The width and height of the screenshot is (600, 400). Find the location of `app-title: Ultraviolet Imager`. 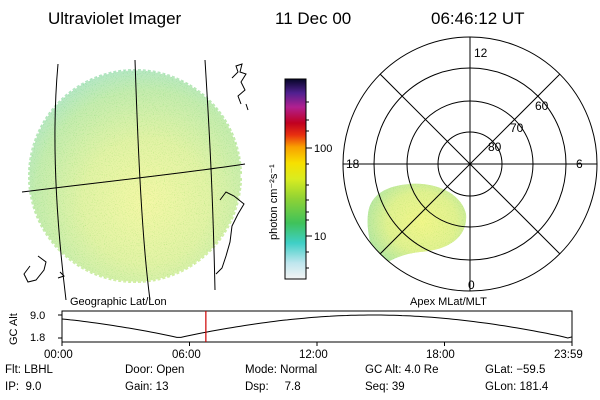

app-title: Ultraviolet Imager is located at coordinates (115, 18).